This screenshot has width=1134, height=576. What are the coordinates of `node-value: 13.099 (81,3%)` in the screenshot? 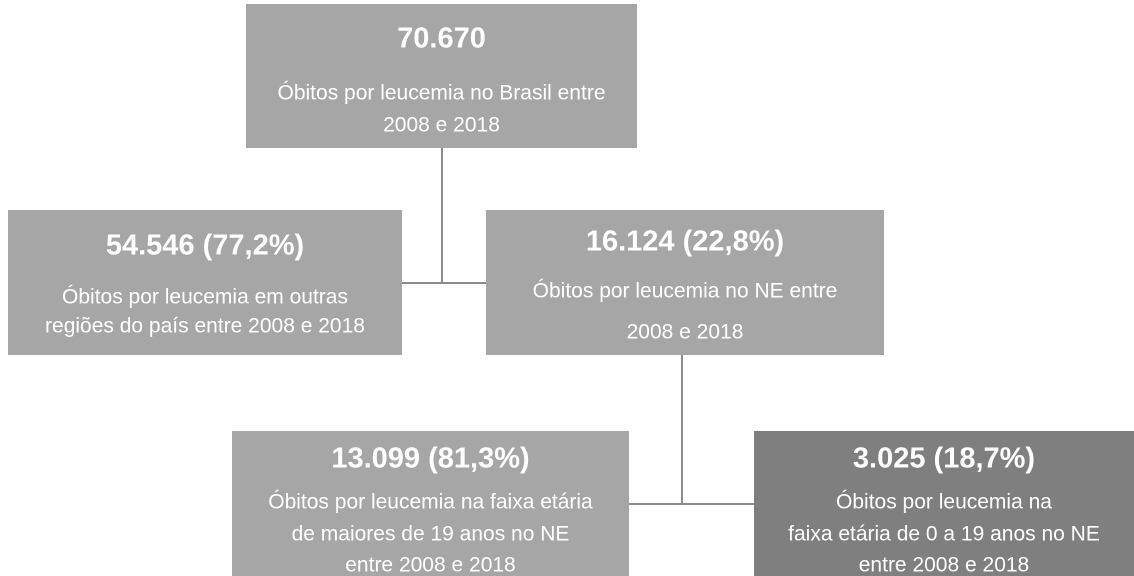 It's located at (430, 459).